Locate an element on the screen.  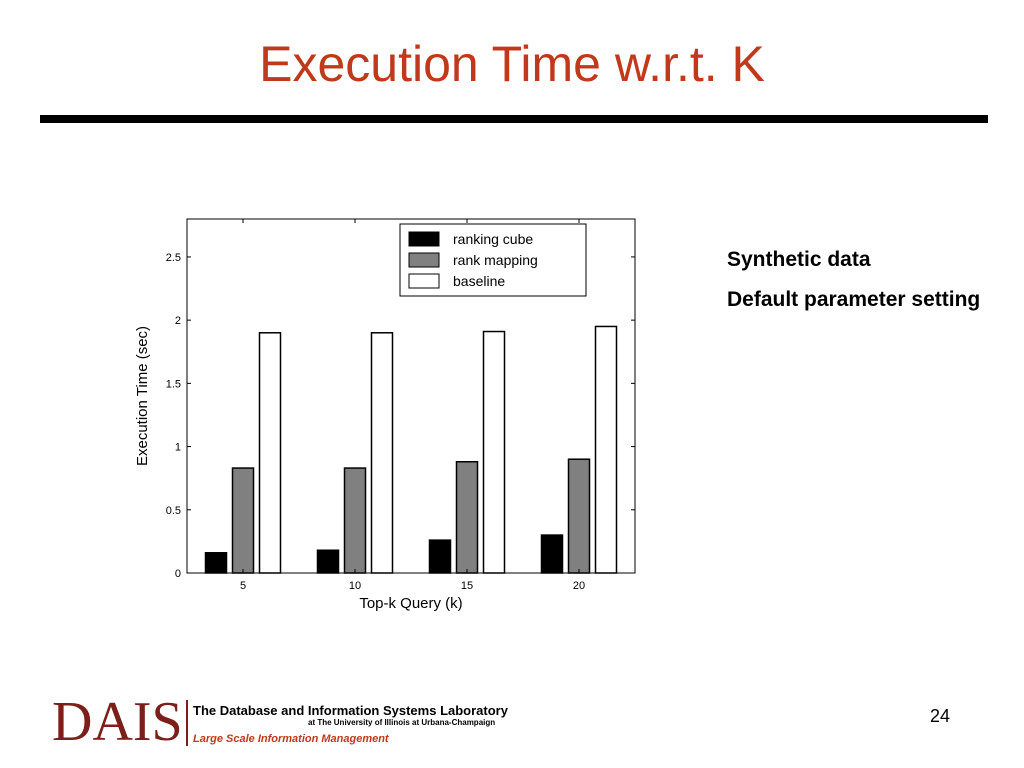
legend-label-ranking-cube: ranking cube is located at coordinates (493, 239).